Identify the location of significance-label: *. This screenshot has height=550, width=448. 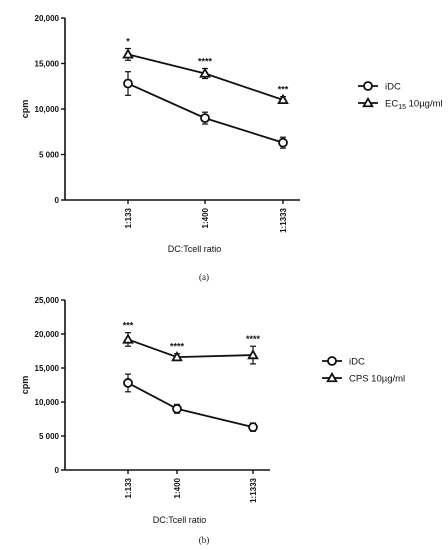
(128, 41).